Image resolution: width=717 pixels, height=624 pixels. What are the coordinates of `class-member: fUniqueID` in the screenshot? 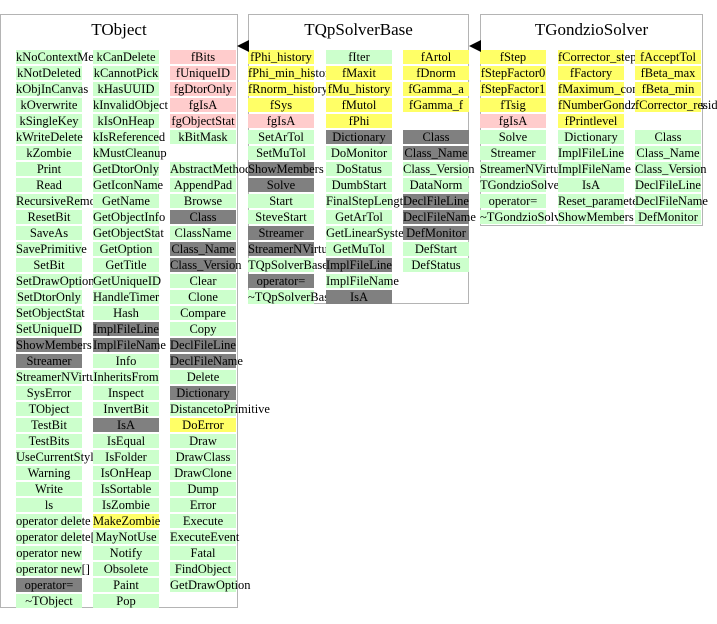 It's located at (203, 73).